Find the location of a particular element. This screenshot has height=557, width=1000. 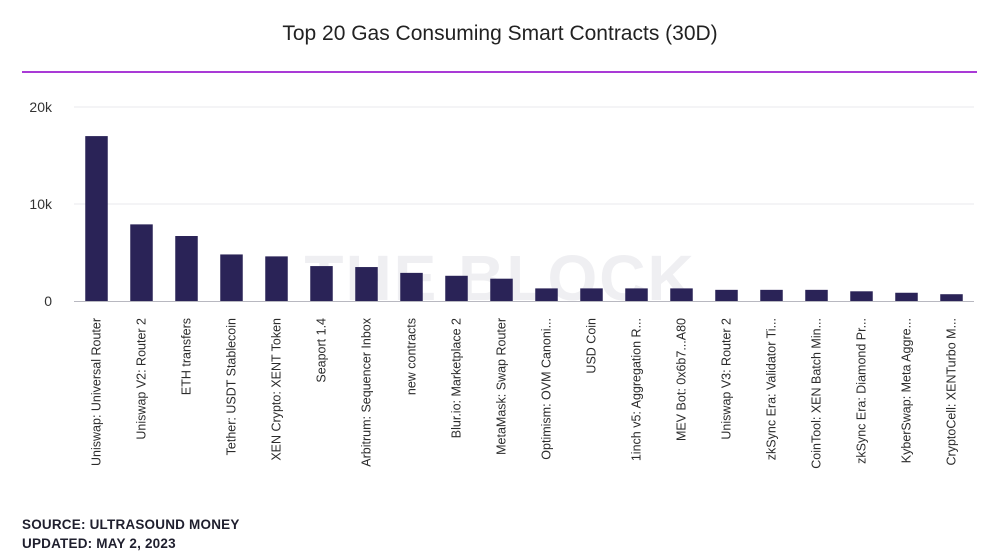

x-tick-label: Uniswap V2: Router 2 is located at coordinates (142, 379).